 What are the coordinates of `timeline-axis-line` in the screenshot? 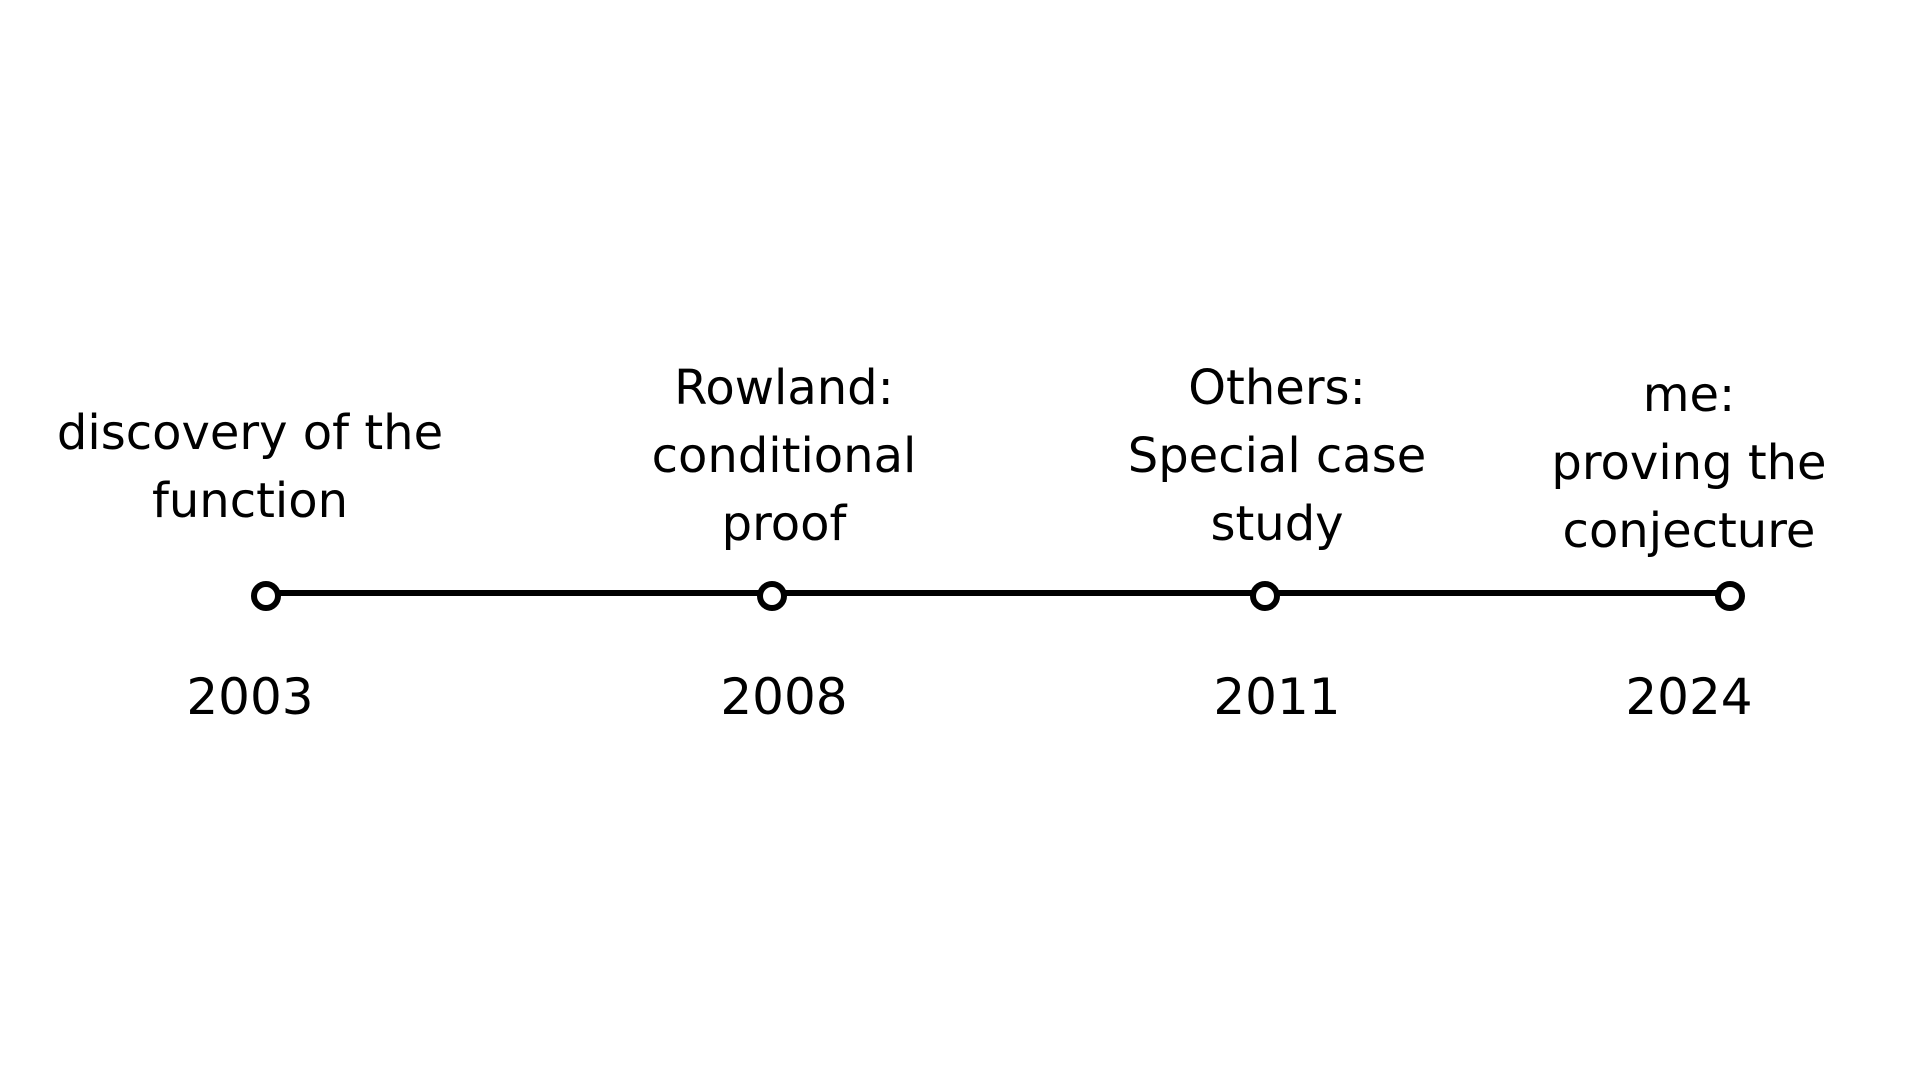 It's located at (996, 593).